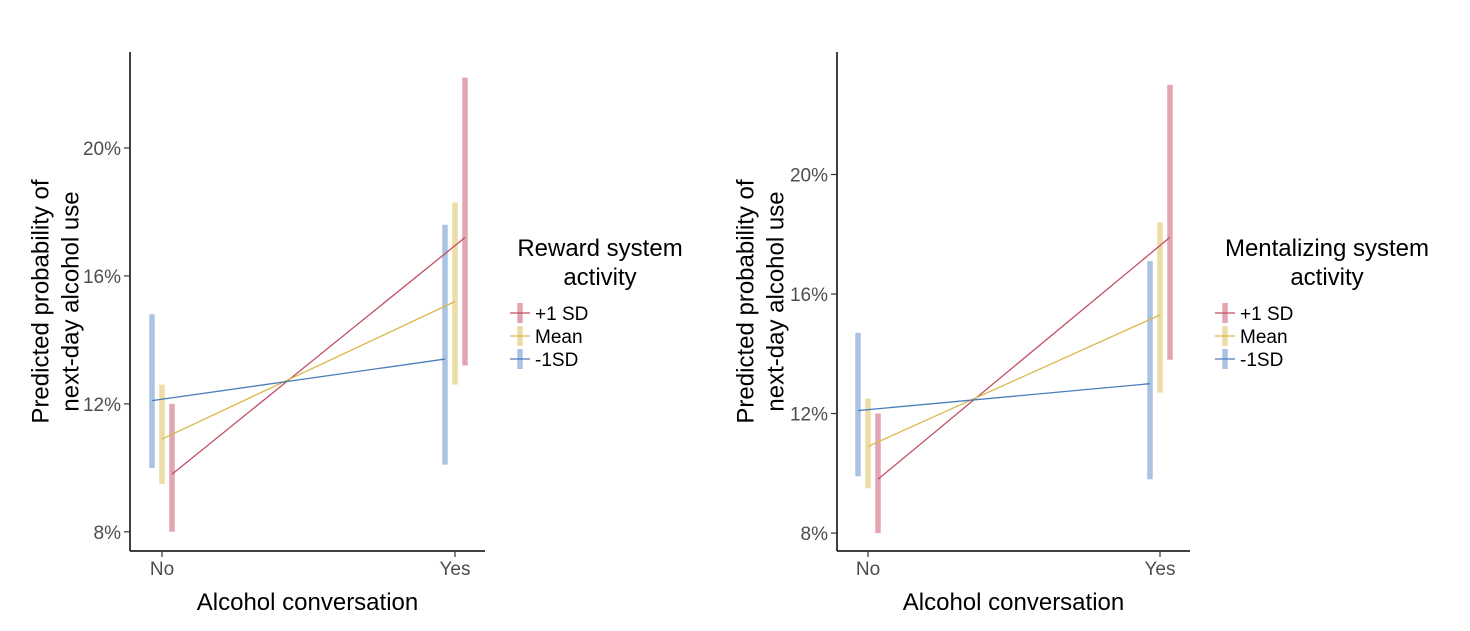 Image resolution: width=1470 pixels, height=631 pixels. I want to click on reward-legend-label: -1SD, so click(556, 360).